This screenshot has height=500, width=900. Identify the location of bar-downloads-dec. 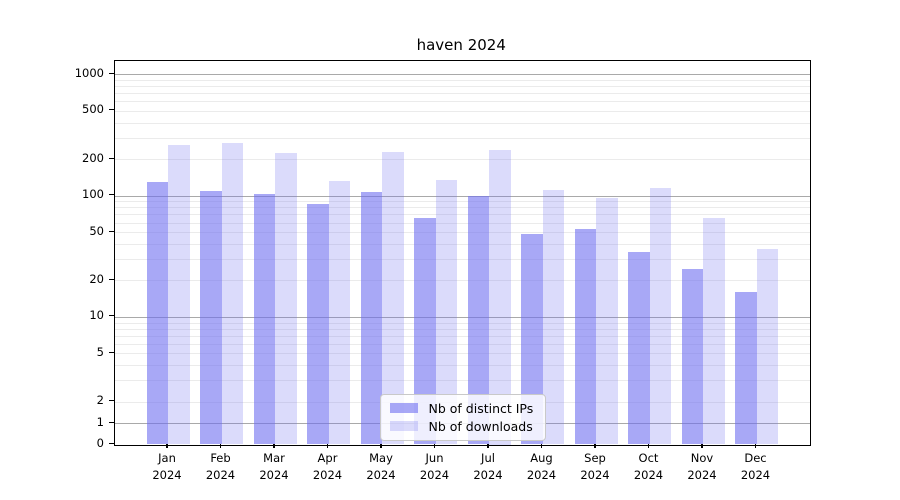
(767, 347).